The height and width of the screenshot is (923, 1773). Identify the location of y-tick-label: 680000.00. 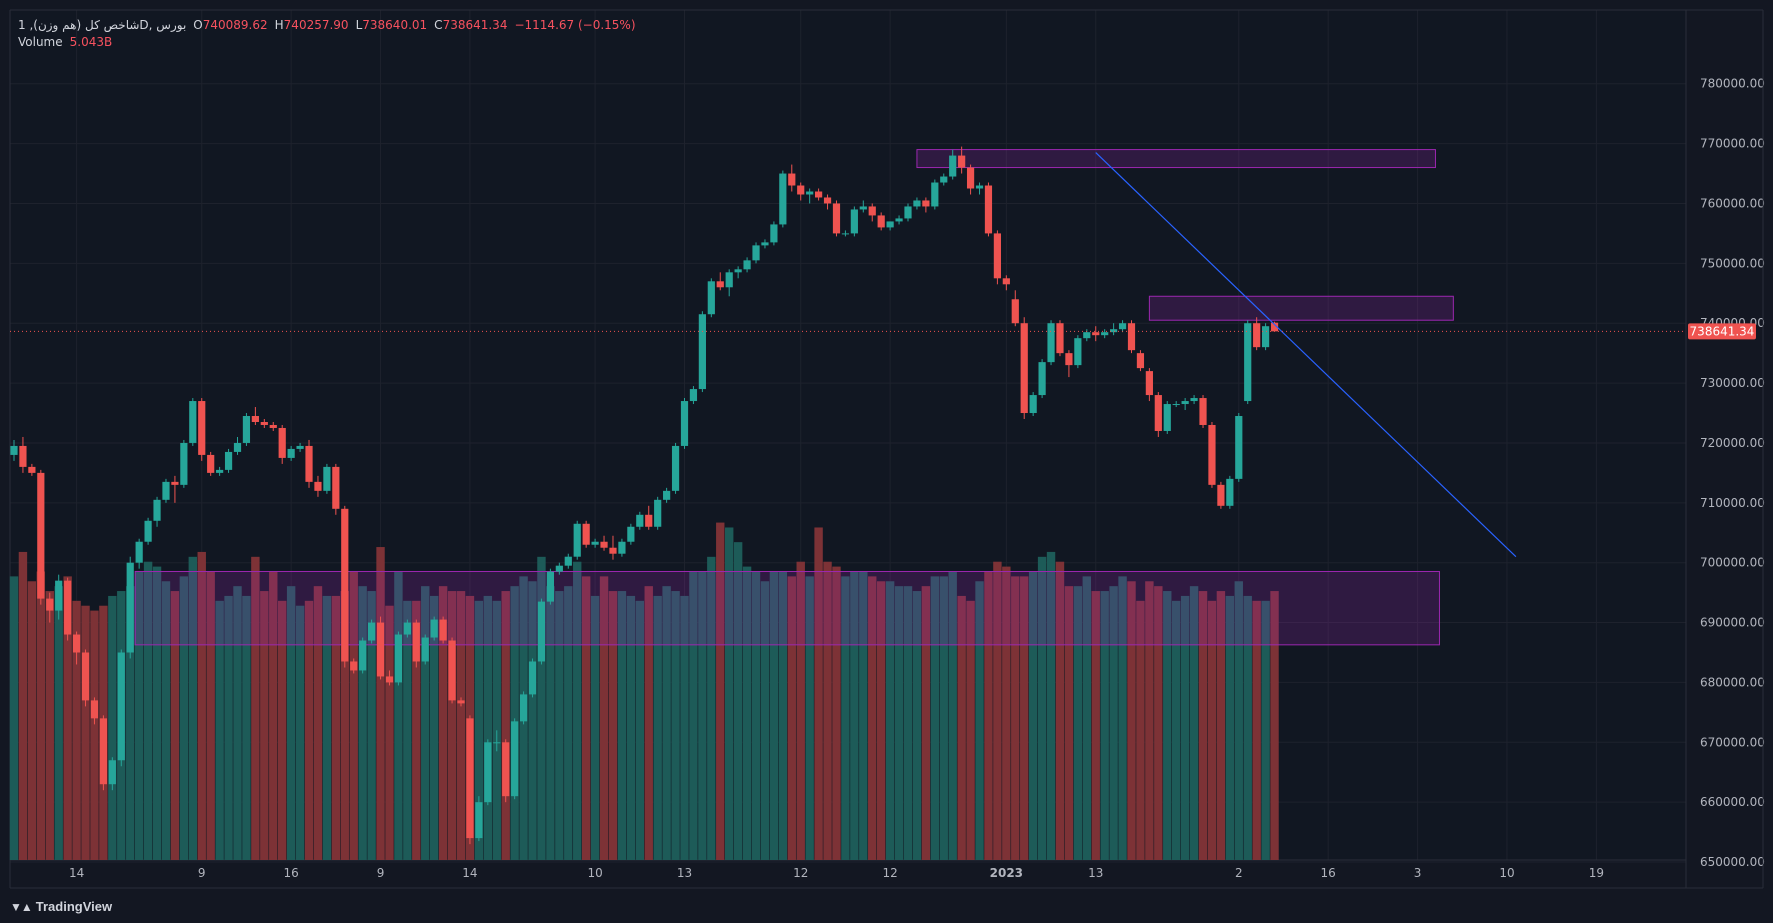
(1732, 682).